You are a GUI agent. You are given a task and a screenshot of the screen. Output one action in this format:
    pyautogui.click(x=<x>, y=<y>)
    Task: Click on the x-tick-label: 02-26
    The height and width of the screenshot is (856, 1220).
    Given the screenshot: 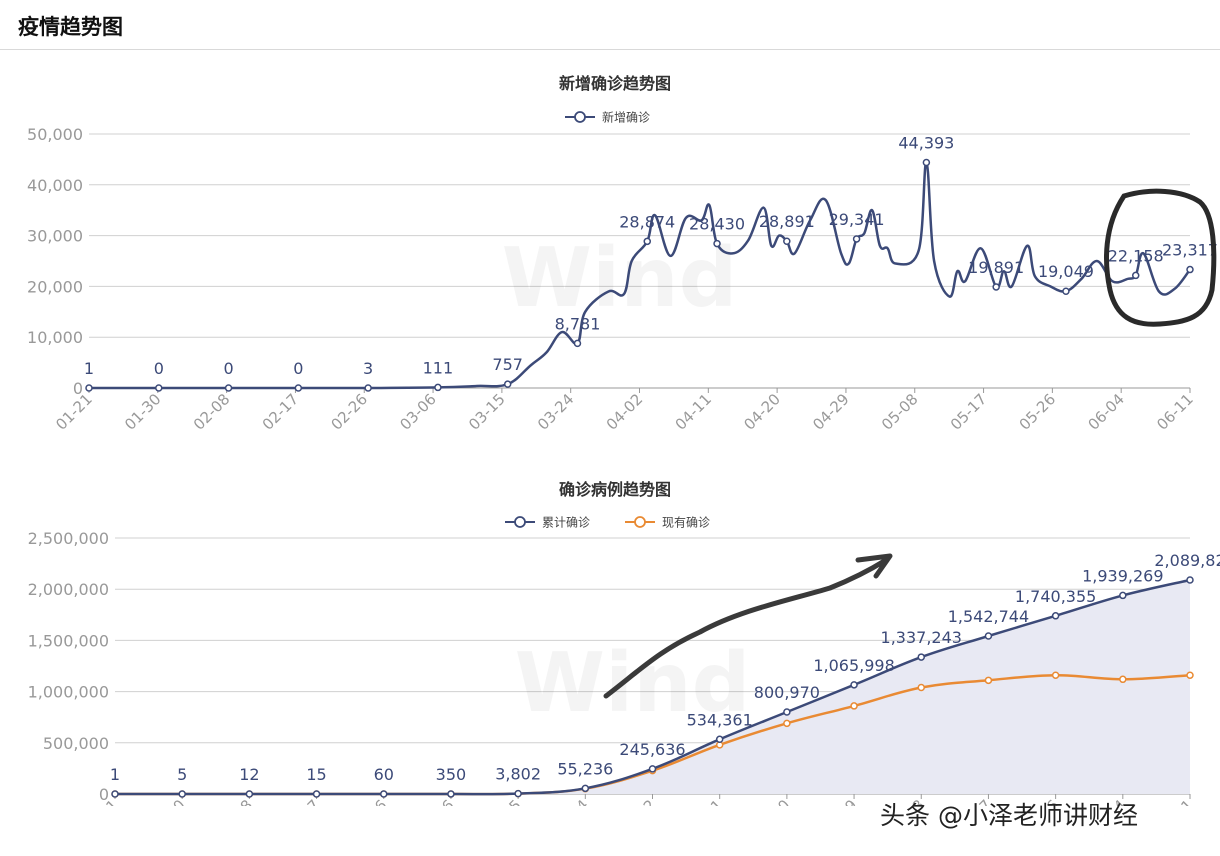 What is the action you would take?
    pyautogui.click(x=350, y=412)
    